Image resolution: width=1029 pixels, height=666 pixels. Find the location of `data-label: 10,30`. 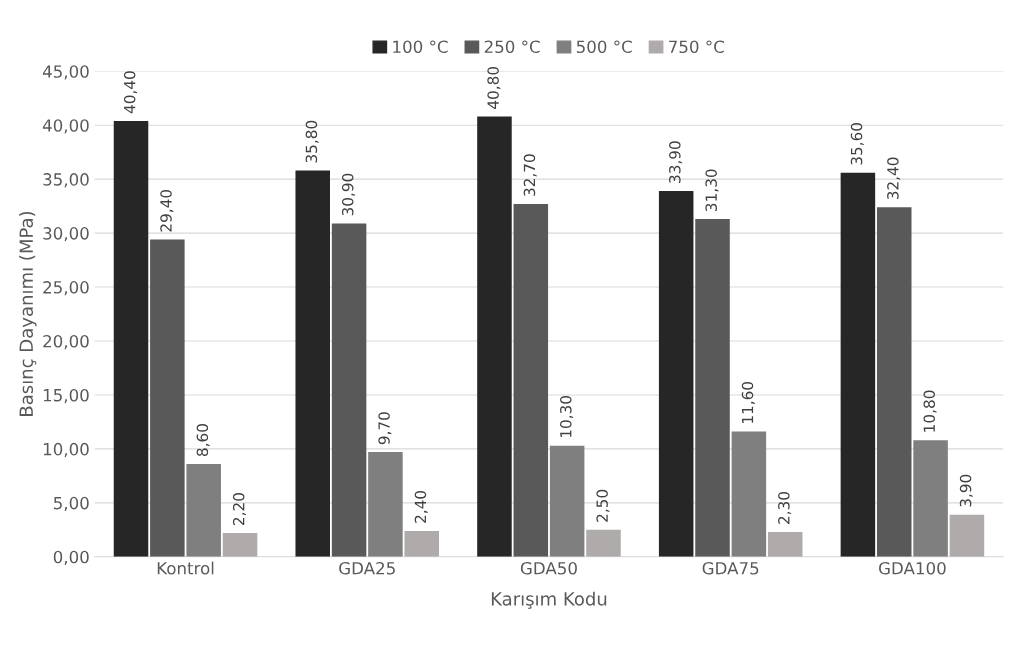

data-label: 10,30 is located at coordinates (567, 416).